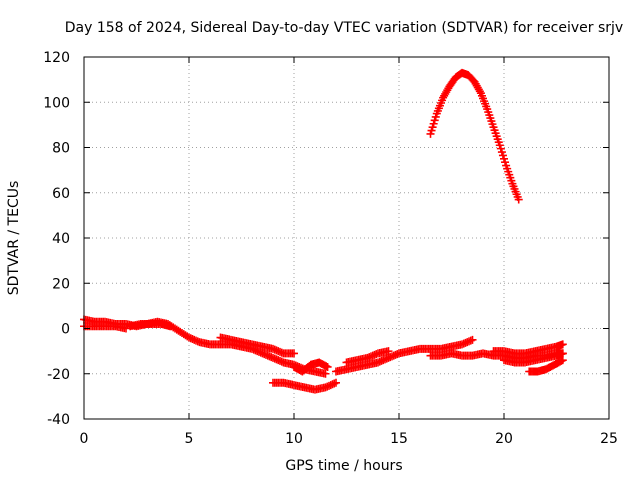  I want to click on x-tick-label: 5, so click(189, 439).